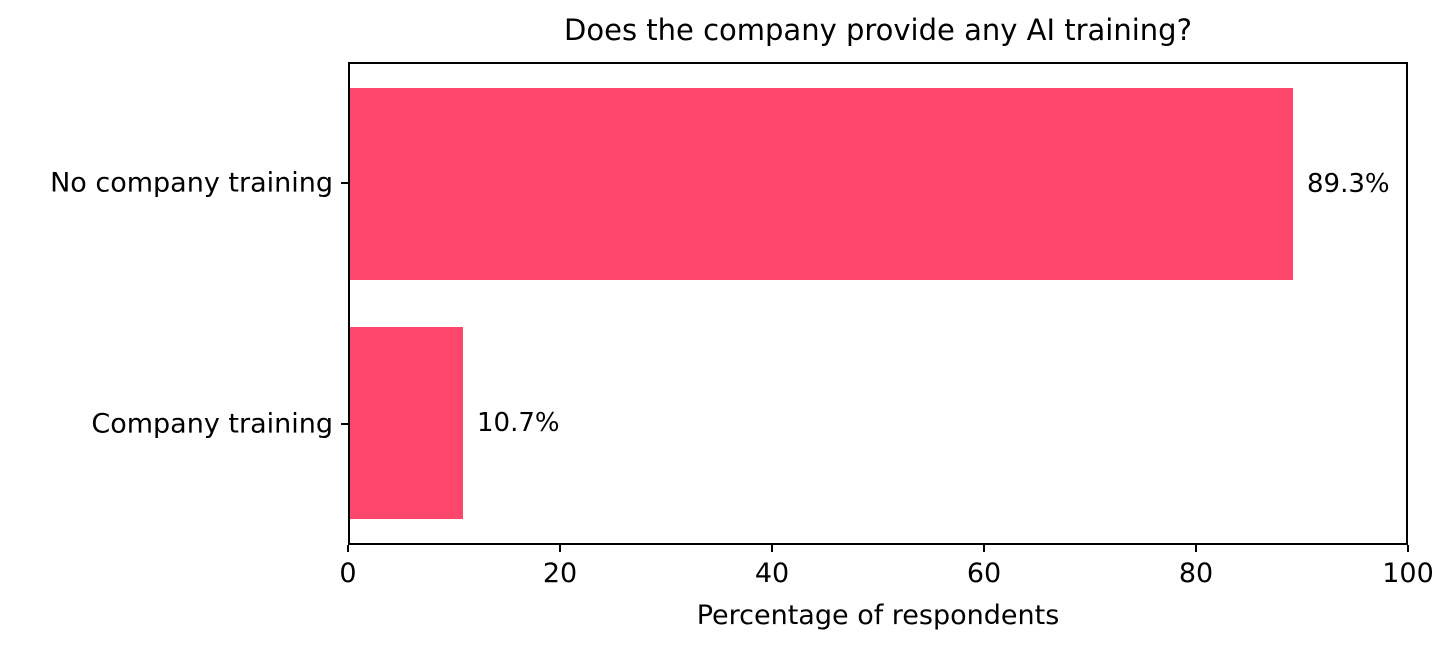 The width and height of the screenshot is (1456, 654). Describe the element at coordinates (348, 573) in the screenshot. I see `x-tick-label: 0` at that location.